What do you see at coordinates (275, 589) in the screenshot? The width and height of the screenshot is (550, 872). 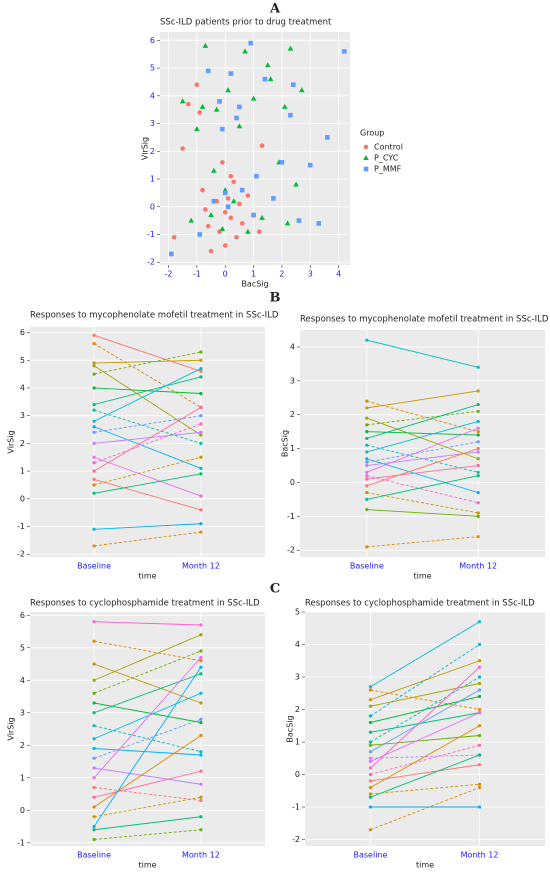 I see `panel-label: C` at bounding box center [275, 589].